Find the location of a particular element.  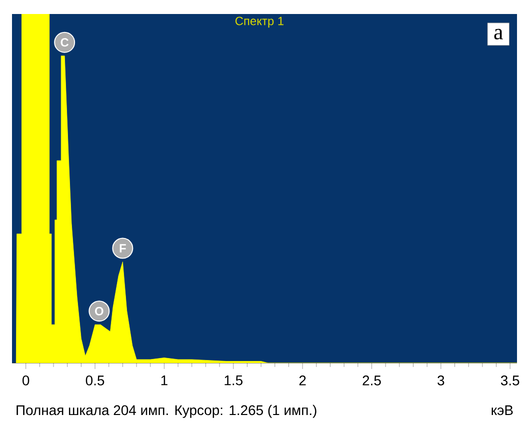

x-tick-label: 1 is located at coordinates (164, 381).